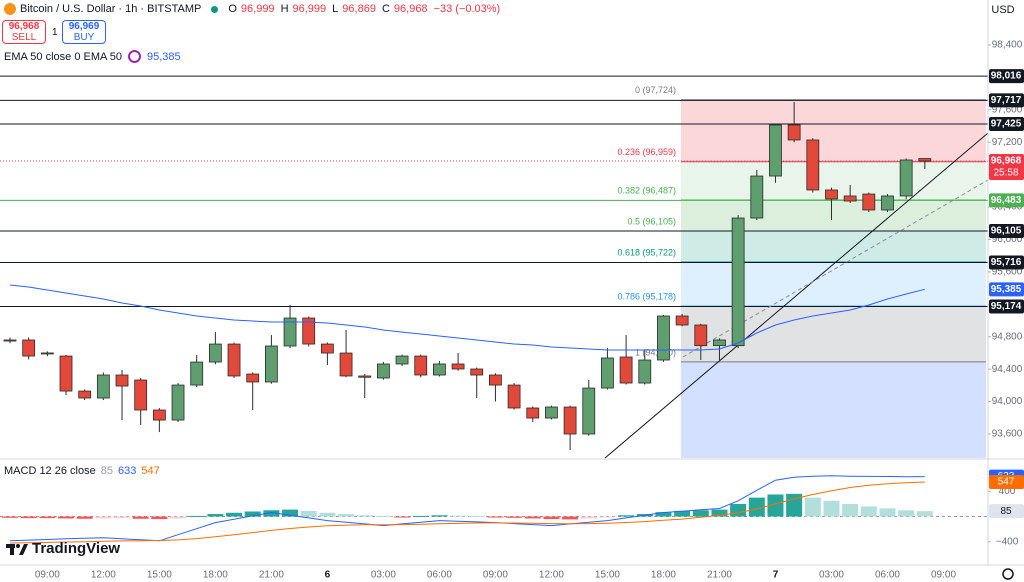 Image resolution: width=1024 pixels, height=582 pixels. I want to click on price-badge-label: 97,425, so click(1006, 124).